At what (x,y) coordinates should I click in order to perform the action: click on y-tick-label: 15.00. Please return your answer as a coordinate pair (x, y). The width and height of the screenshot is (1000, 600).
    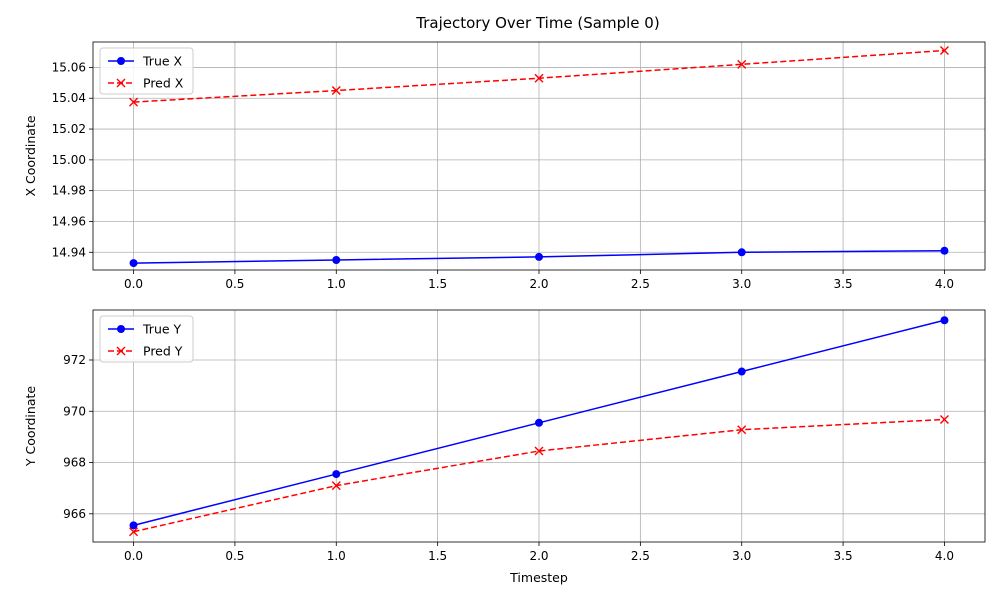
    Looking at the image, I should click on (69, 160).